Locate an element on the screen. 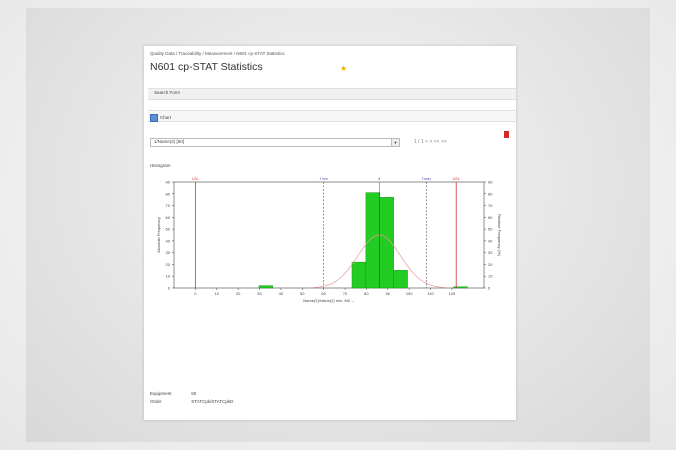 The image size is (676, 450). y-tick-label-right: 60 is located at coordinates (490, 217).